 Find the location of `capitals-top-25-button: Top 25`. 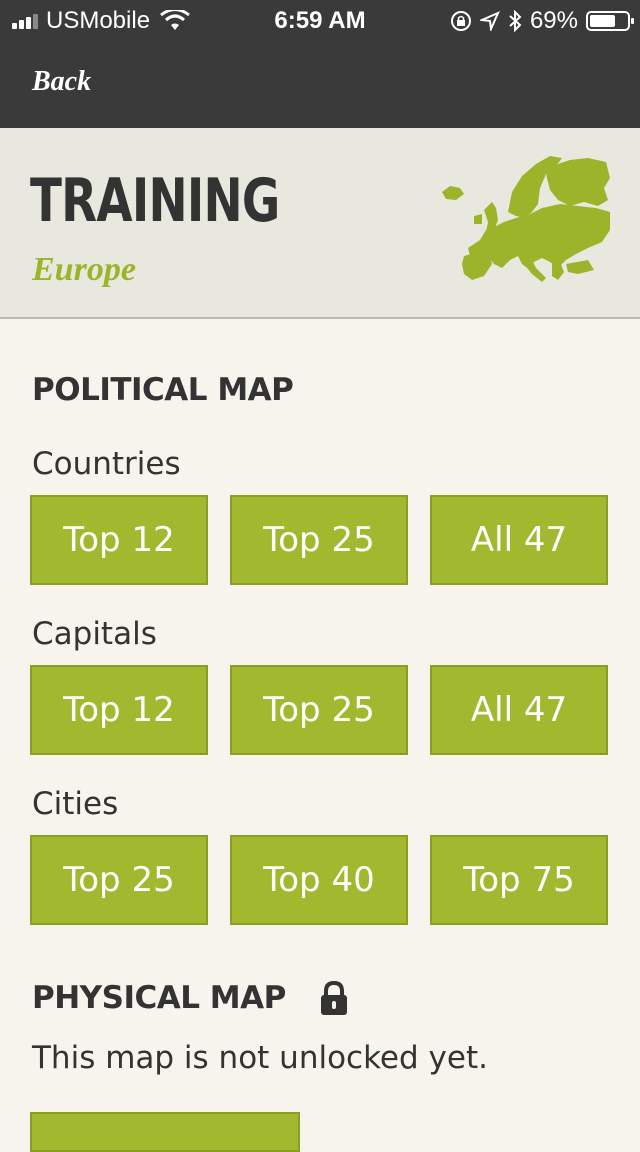

capitals-top-25-button: Top 25 is located at coordinates (319, 710).